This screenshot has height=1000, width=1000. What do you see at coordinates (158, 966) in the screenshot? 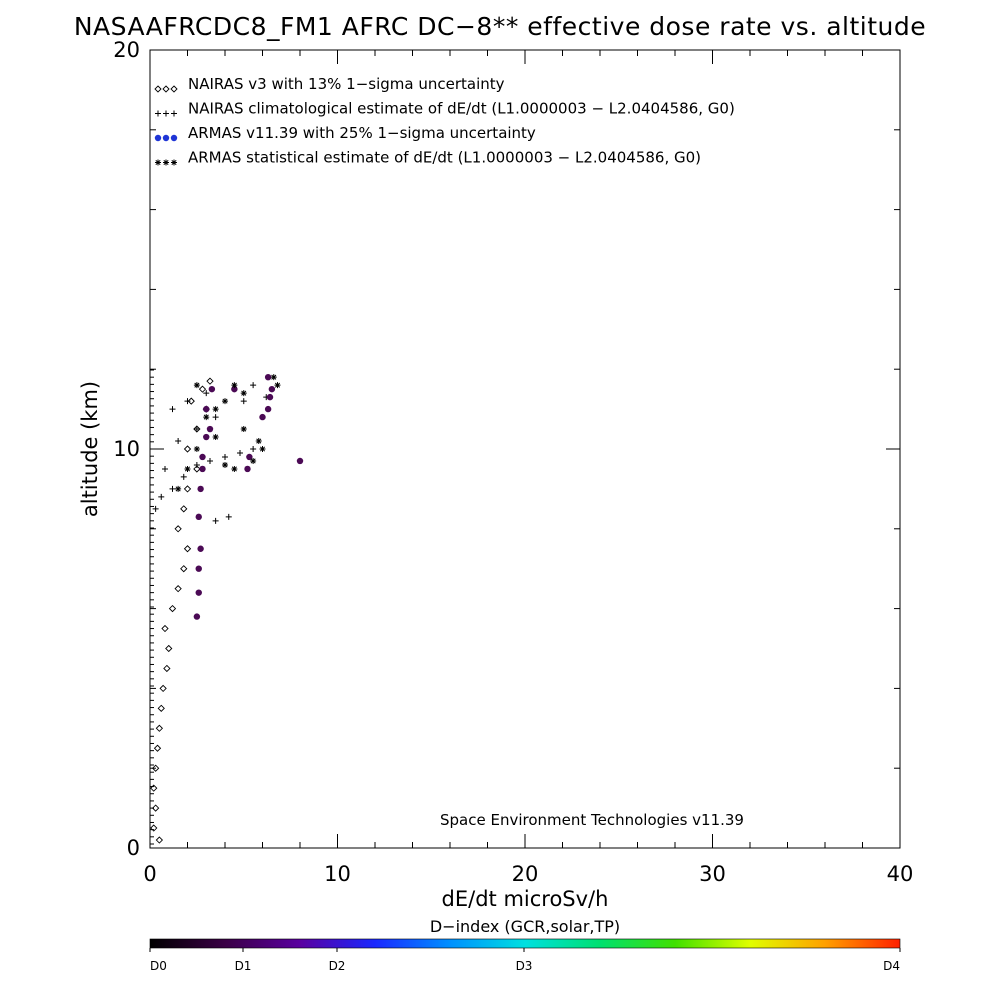
I see `colorbar-tick-label: D0` at bounding box center [158, 966].